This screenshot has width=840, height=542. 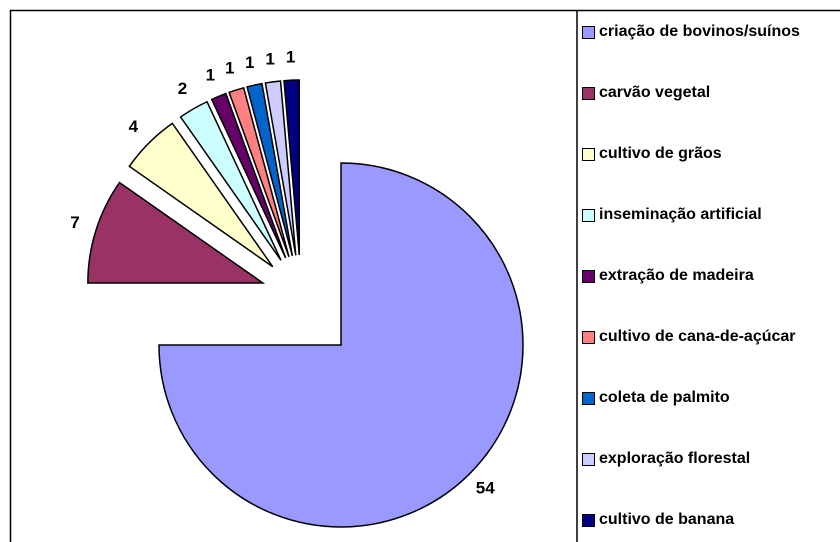 I want to click on legend-label: coleta de palmito, so click(x=664, y=397).